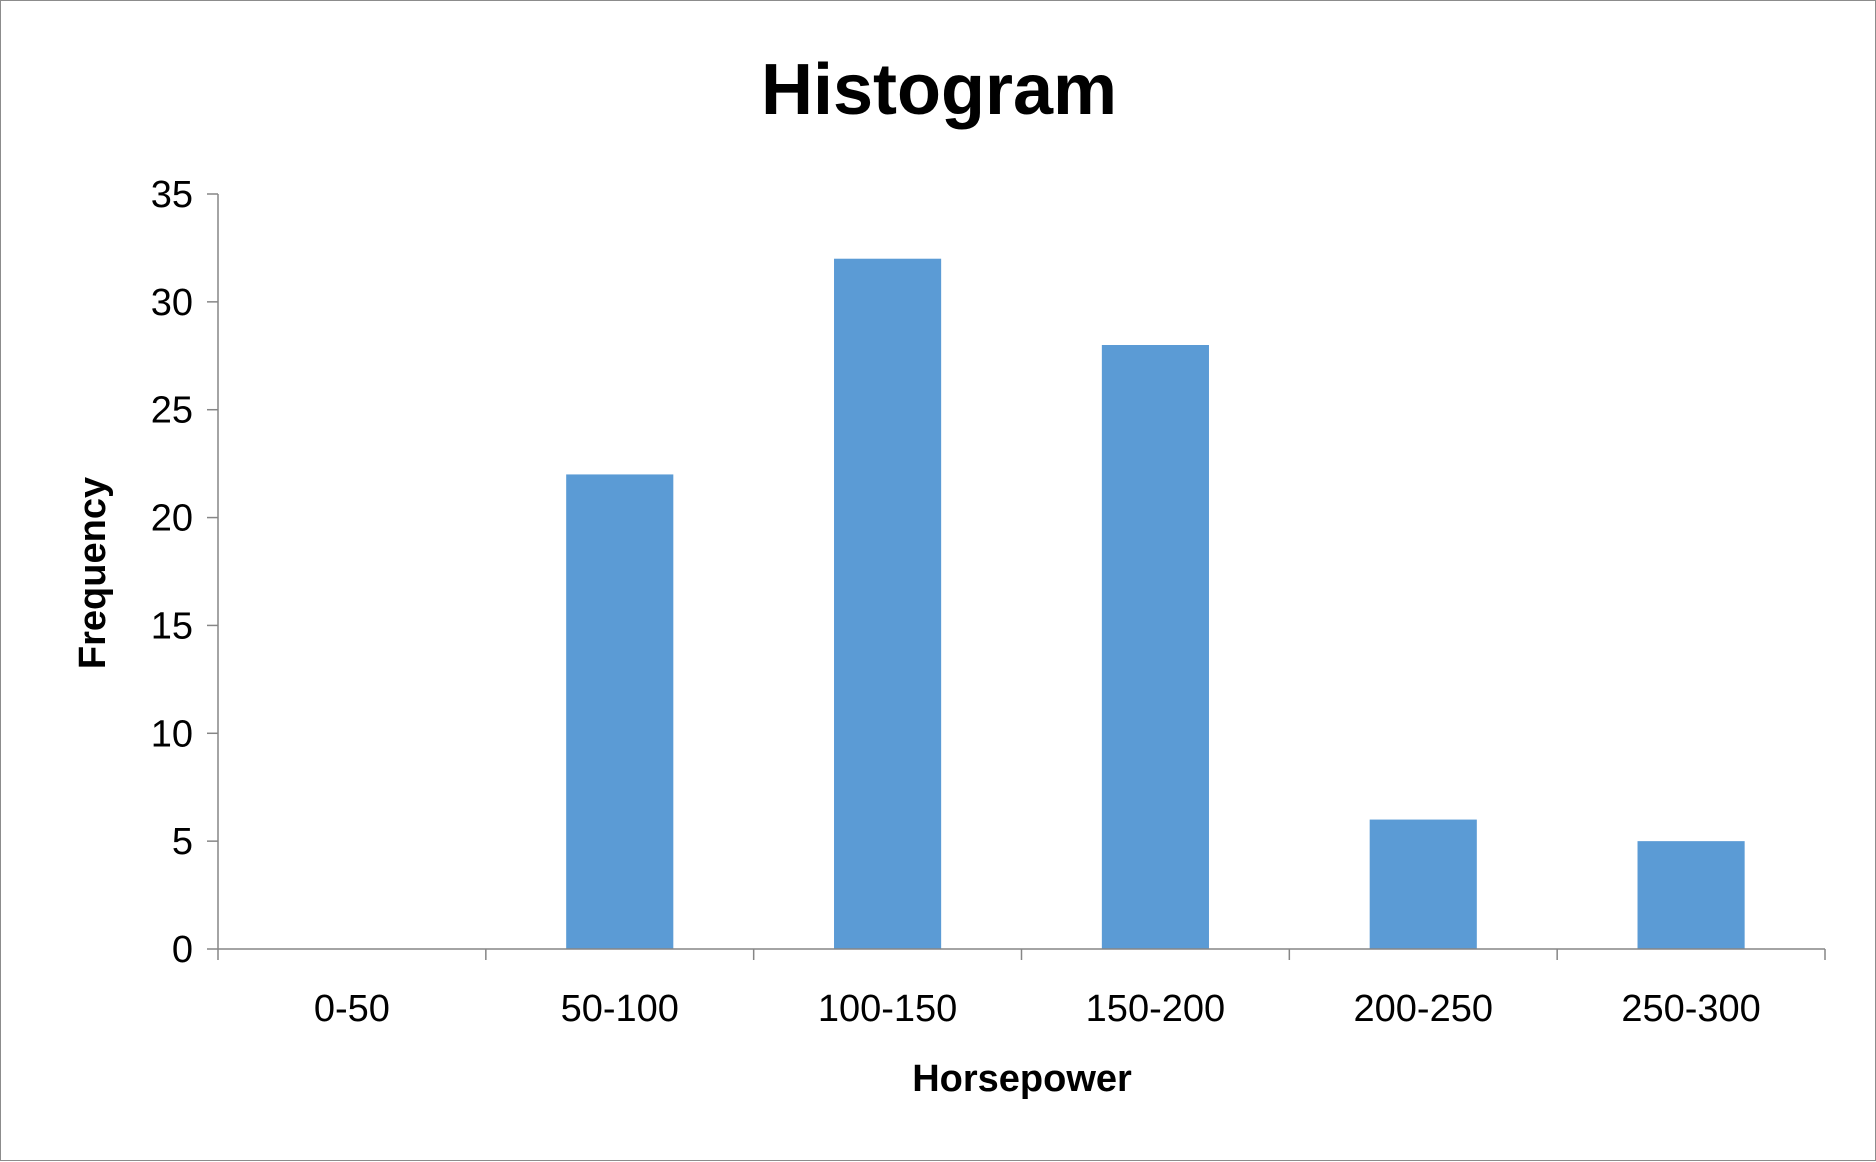 This screenshot has height=1162, width=1876. What do you see at coordinates (939, 90) in the screenshot?
I see `chart-title: Histogram` at bounding box center [939, 90].